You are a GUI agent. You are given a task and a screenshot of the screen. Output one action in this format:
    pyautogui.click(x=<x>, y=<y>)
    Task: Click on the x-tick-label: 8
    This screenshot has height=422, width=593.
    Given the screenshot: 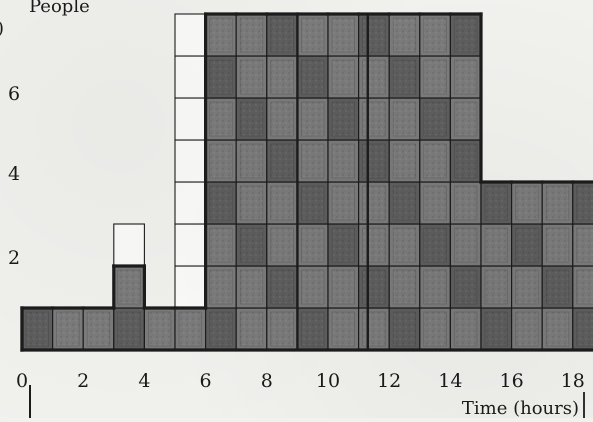 What is the action you would take?
    pyautogui.click(x=267, y=381)
    